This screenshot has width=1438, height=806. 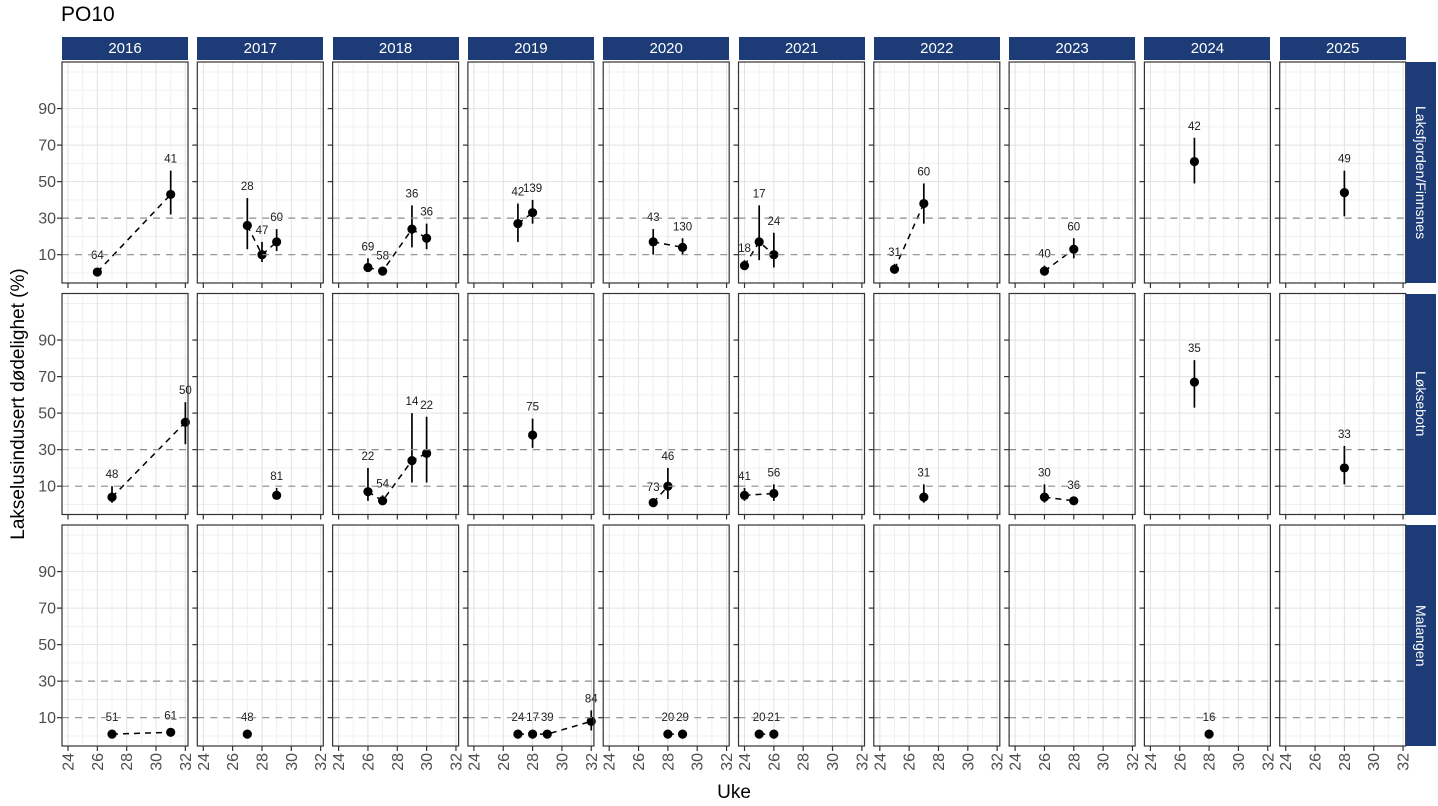 I want to click on panel-Løksebotn-2017: 81, so click(x=258, y=406).